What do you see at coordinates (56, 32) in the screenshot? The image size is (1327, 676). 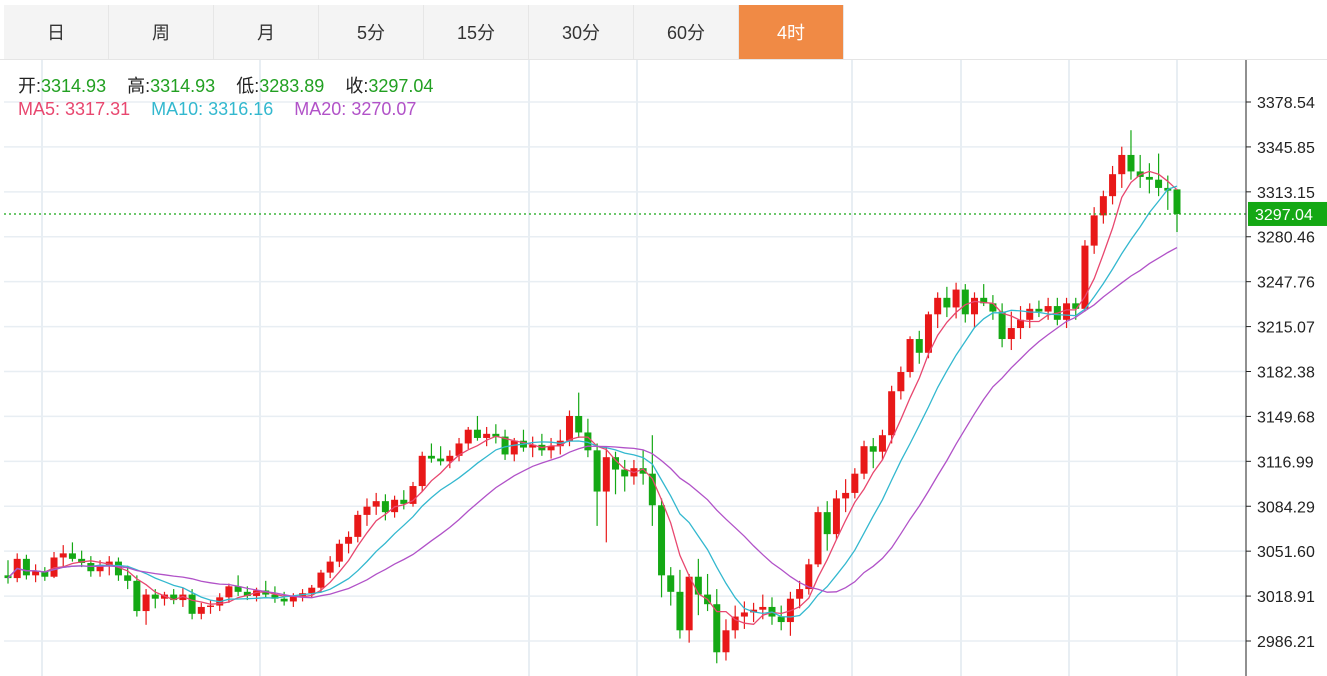 I see `tab-0: 日` at bounding box center [56, 32].